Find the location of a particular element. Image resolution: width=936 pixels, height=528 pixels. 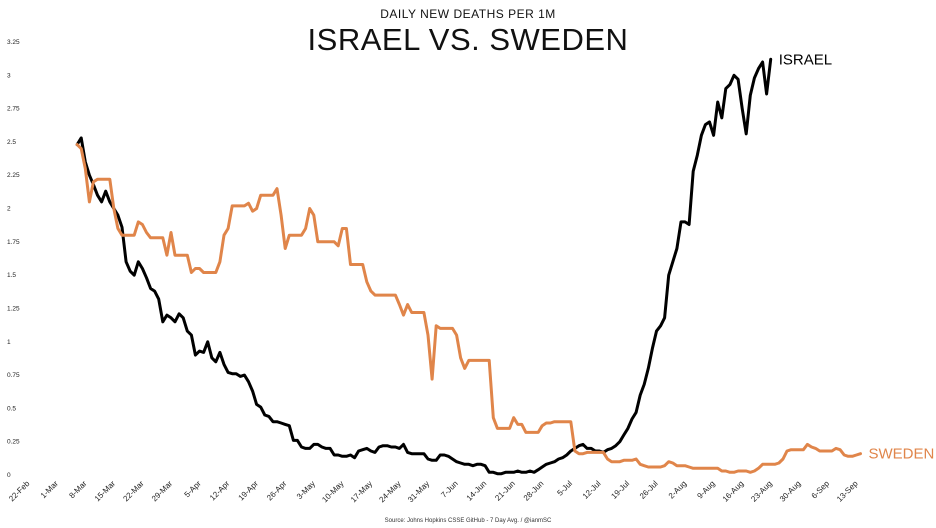

x-tick-label: 2-Aug is located at coordinates (677, 489).